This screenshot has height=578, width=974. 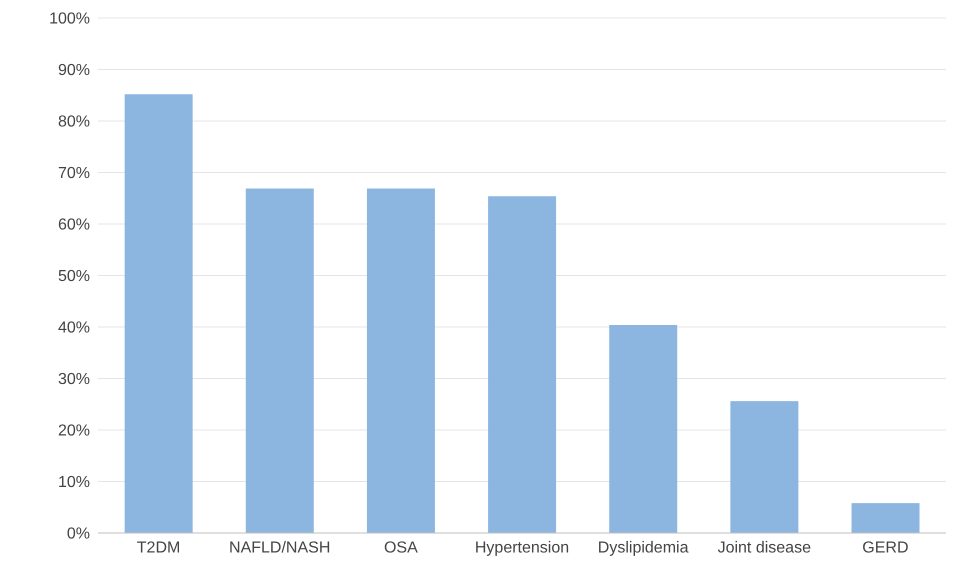 I want to click on y-tick-label: 60%, so click(x=74, y=225).